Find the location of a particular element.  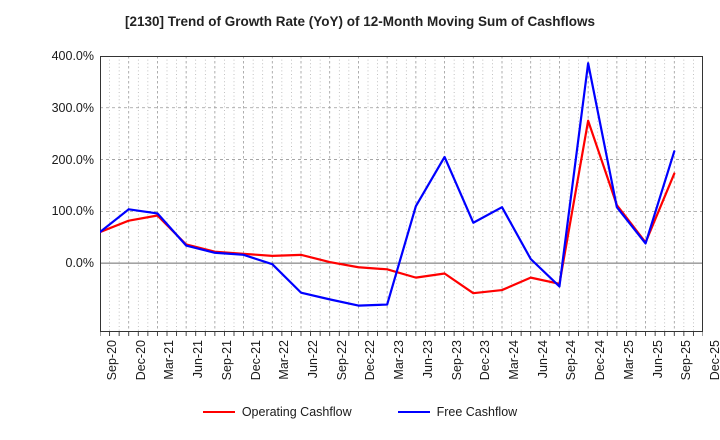

x-tick-label: Sep-21 is located at coordinates (226, 360).